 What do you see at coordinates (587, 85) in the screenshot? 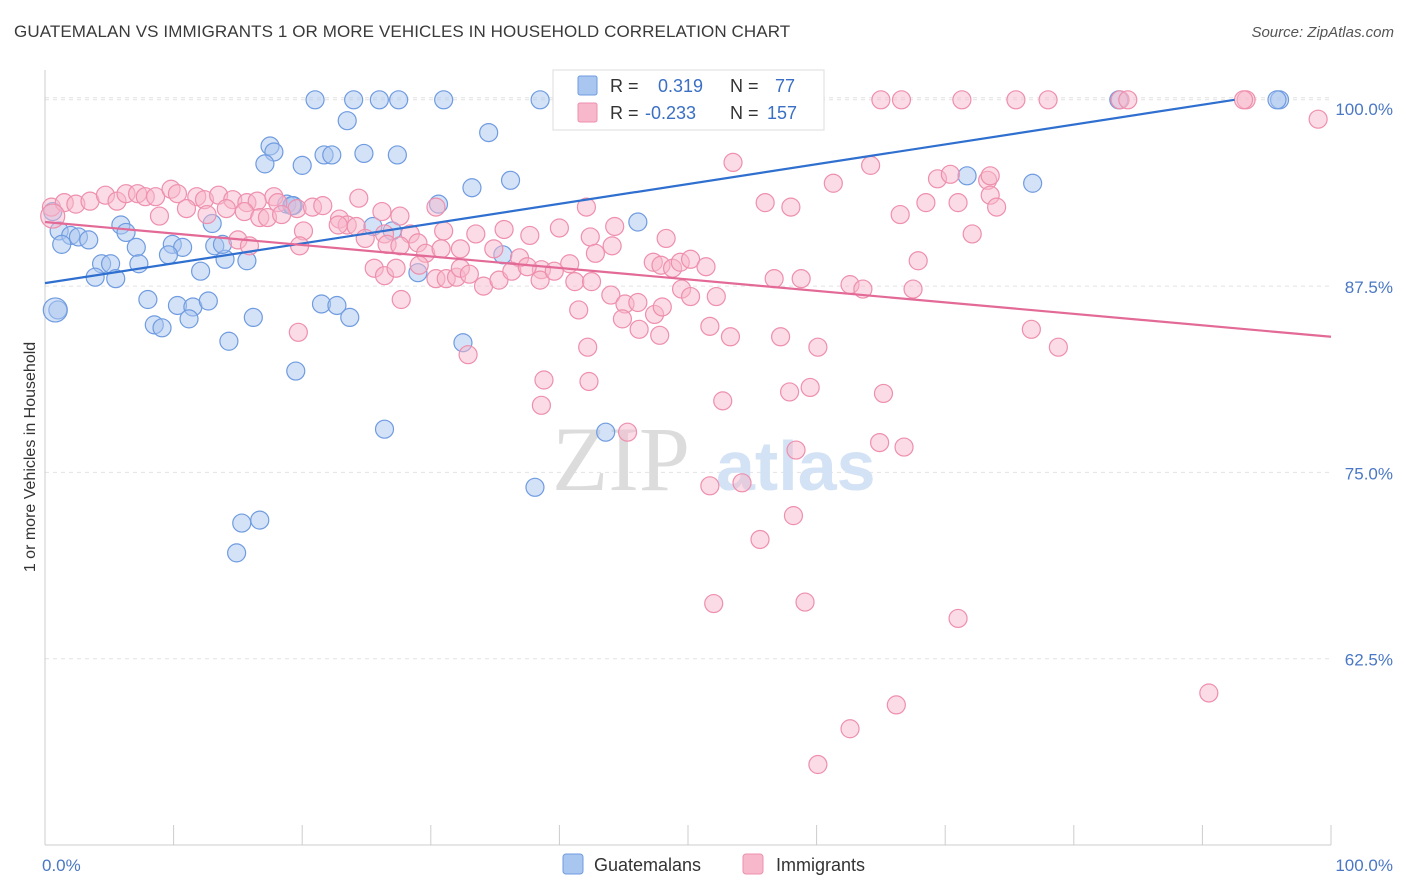
I see `stats-swatch-guatemalans` at bounding box center [587, 85].